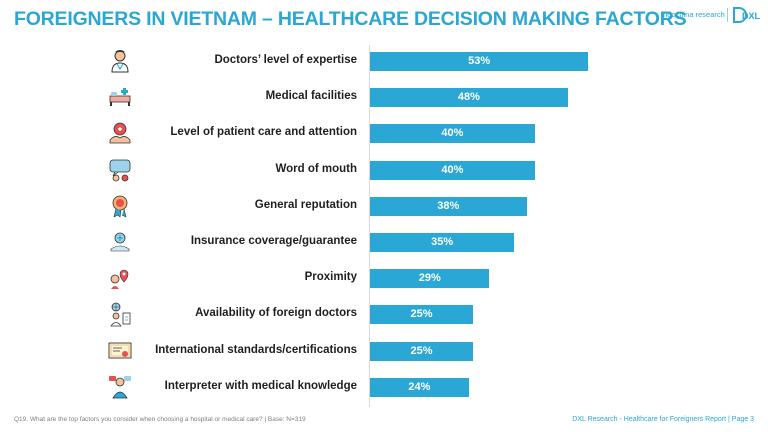 The height and width of the screenshot is (432, 768). What do you see at coordinates (120, 387) in the screenshot?
I see `interpreter-icon` at bounding box center [120, 387].